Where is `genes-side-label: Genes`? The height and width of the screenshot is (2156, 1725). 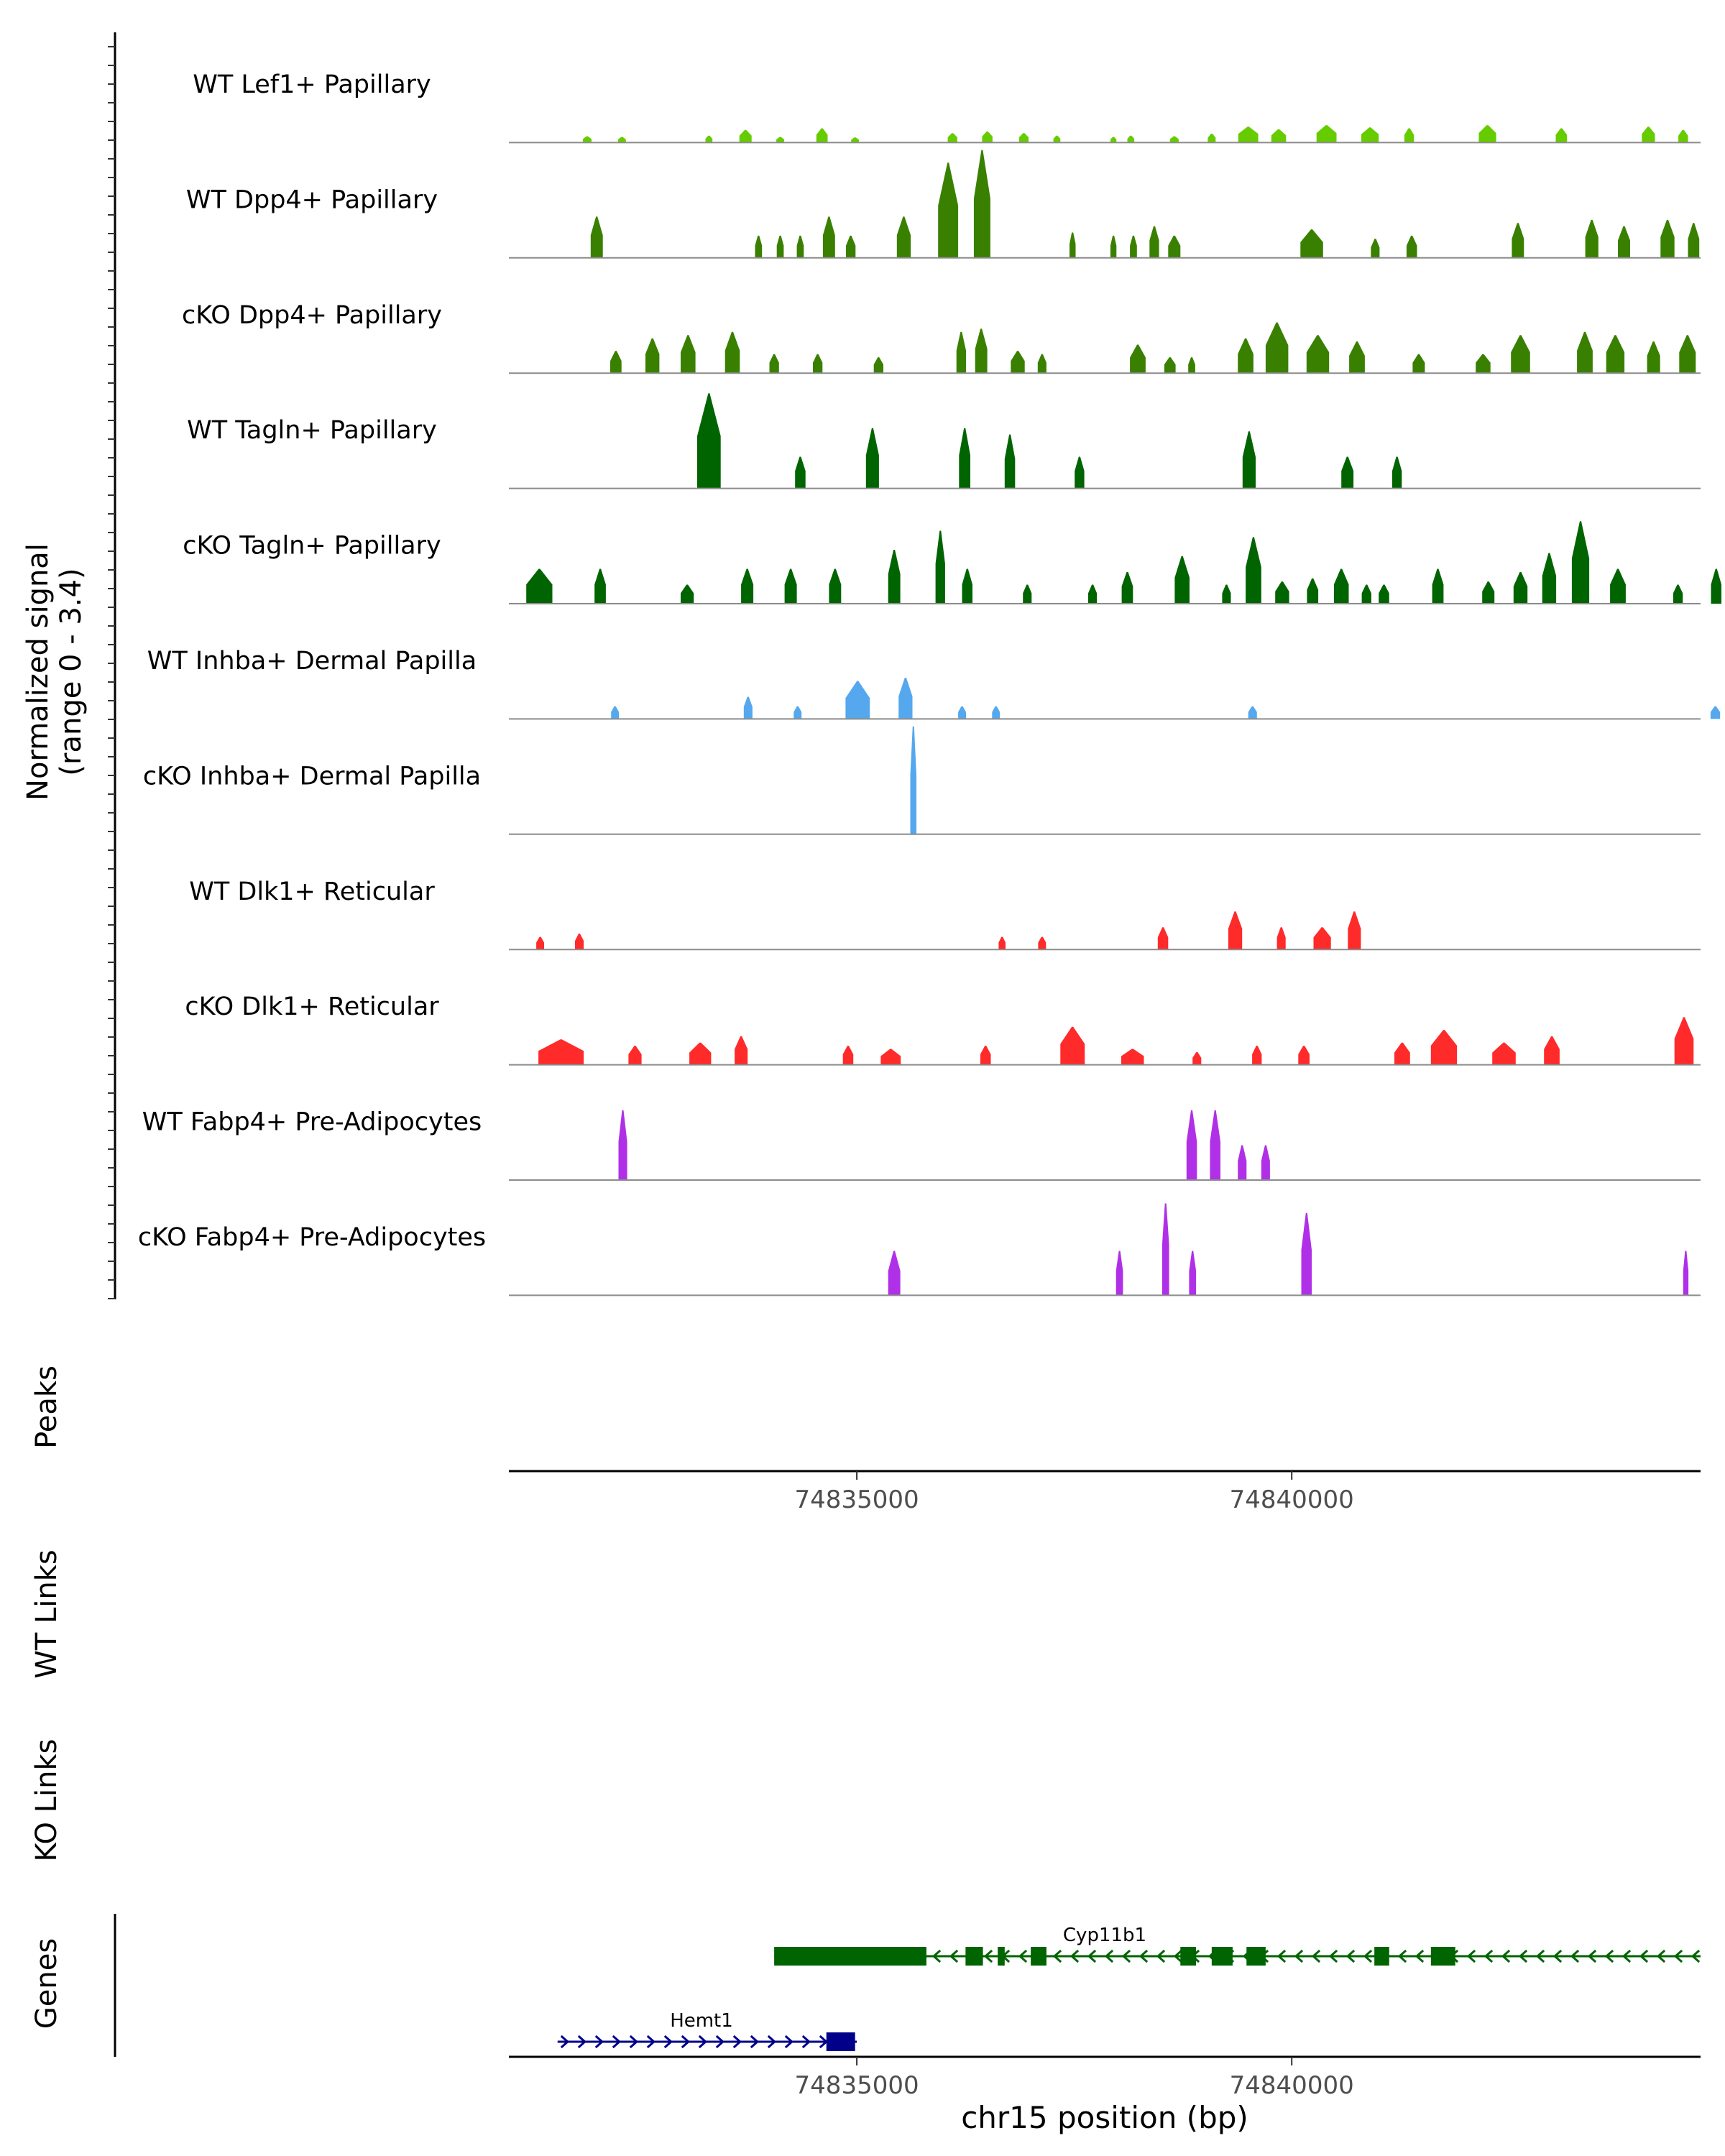 genes-side-label: Genes is located at coordinates (46, 1984).